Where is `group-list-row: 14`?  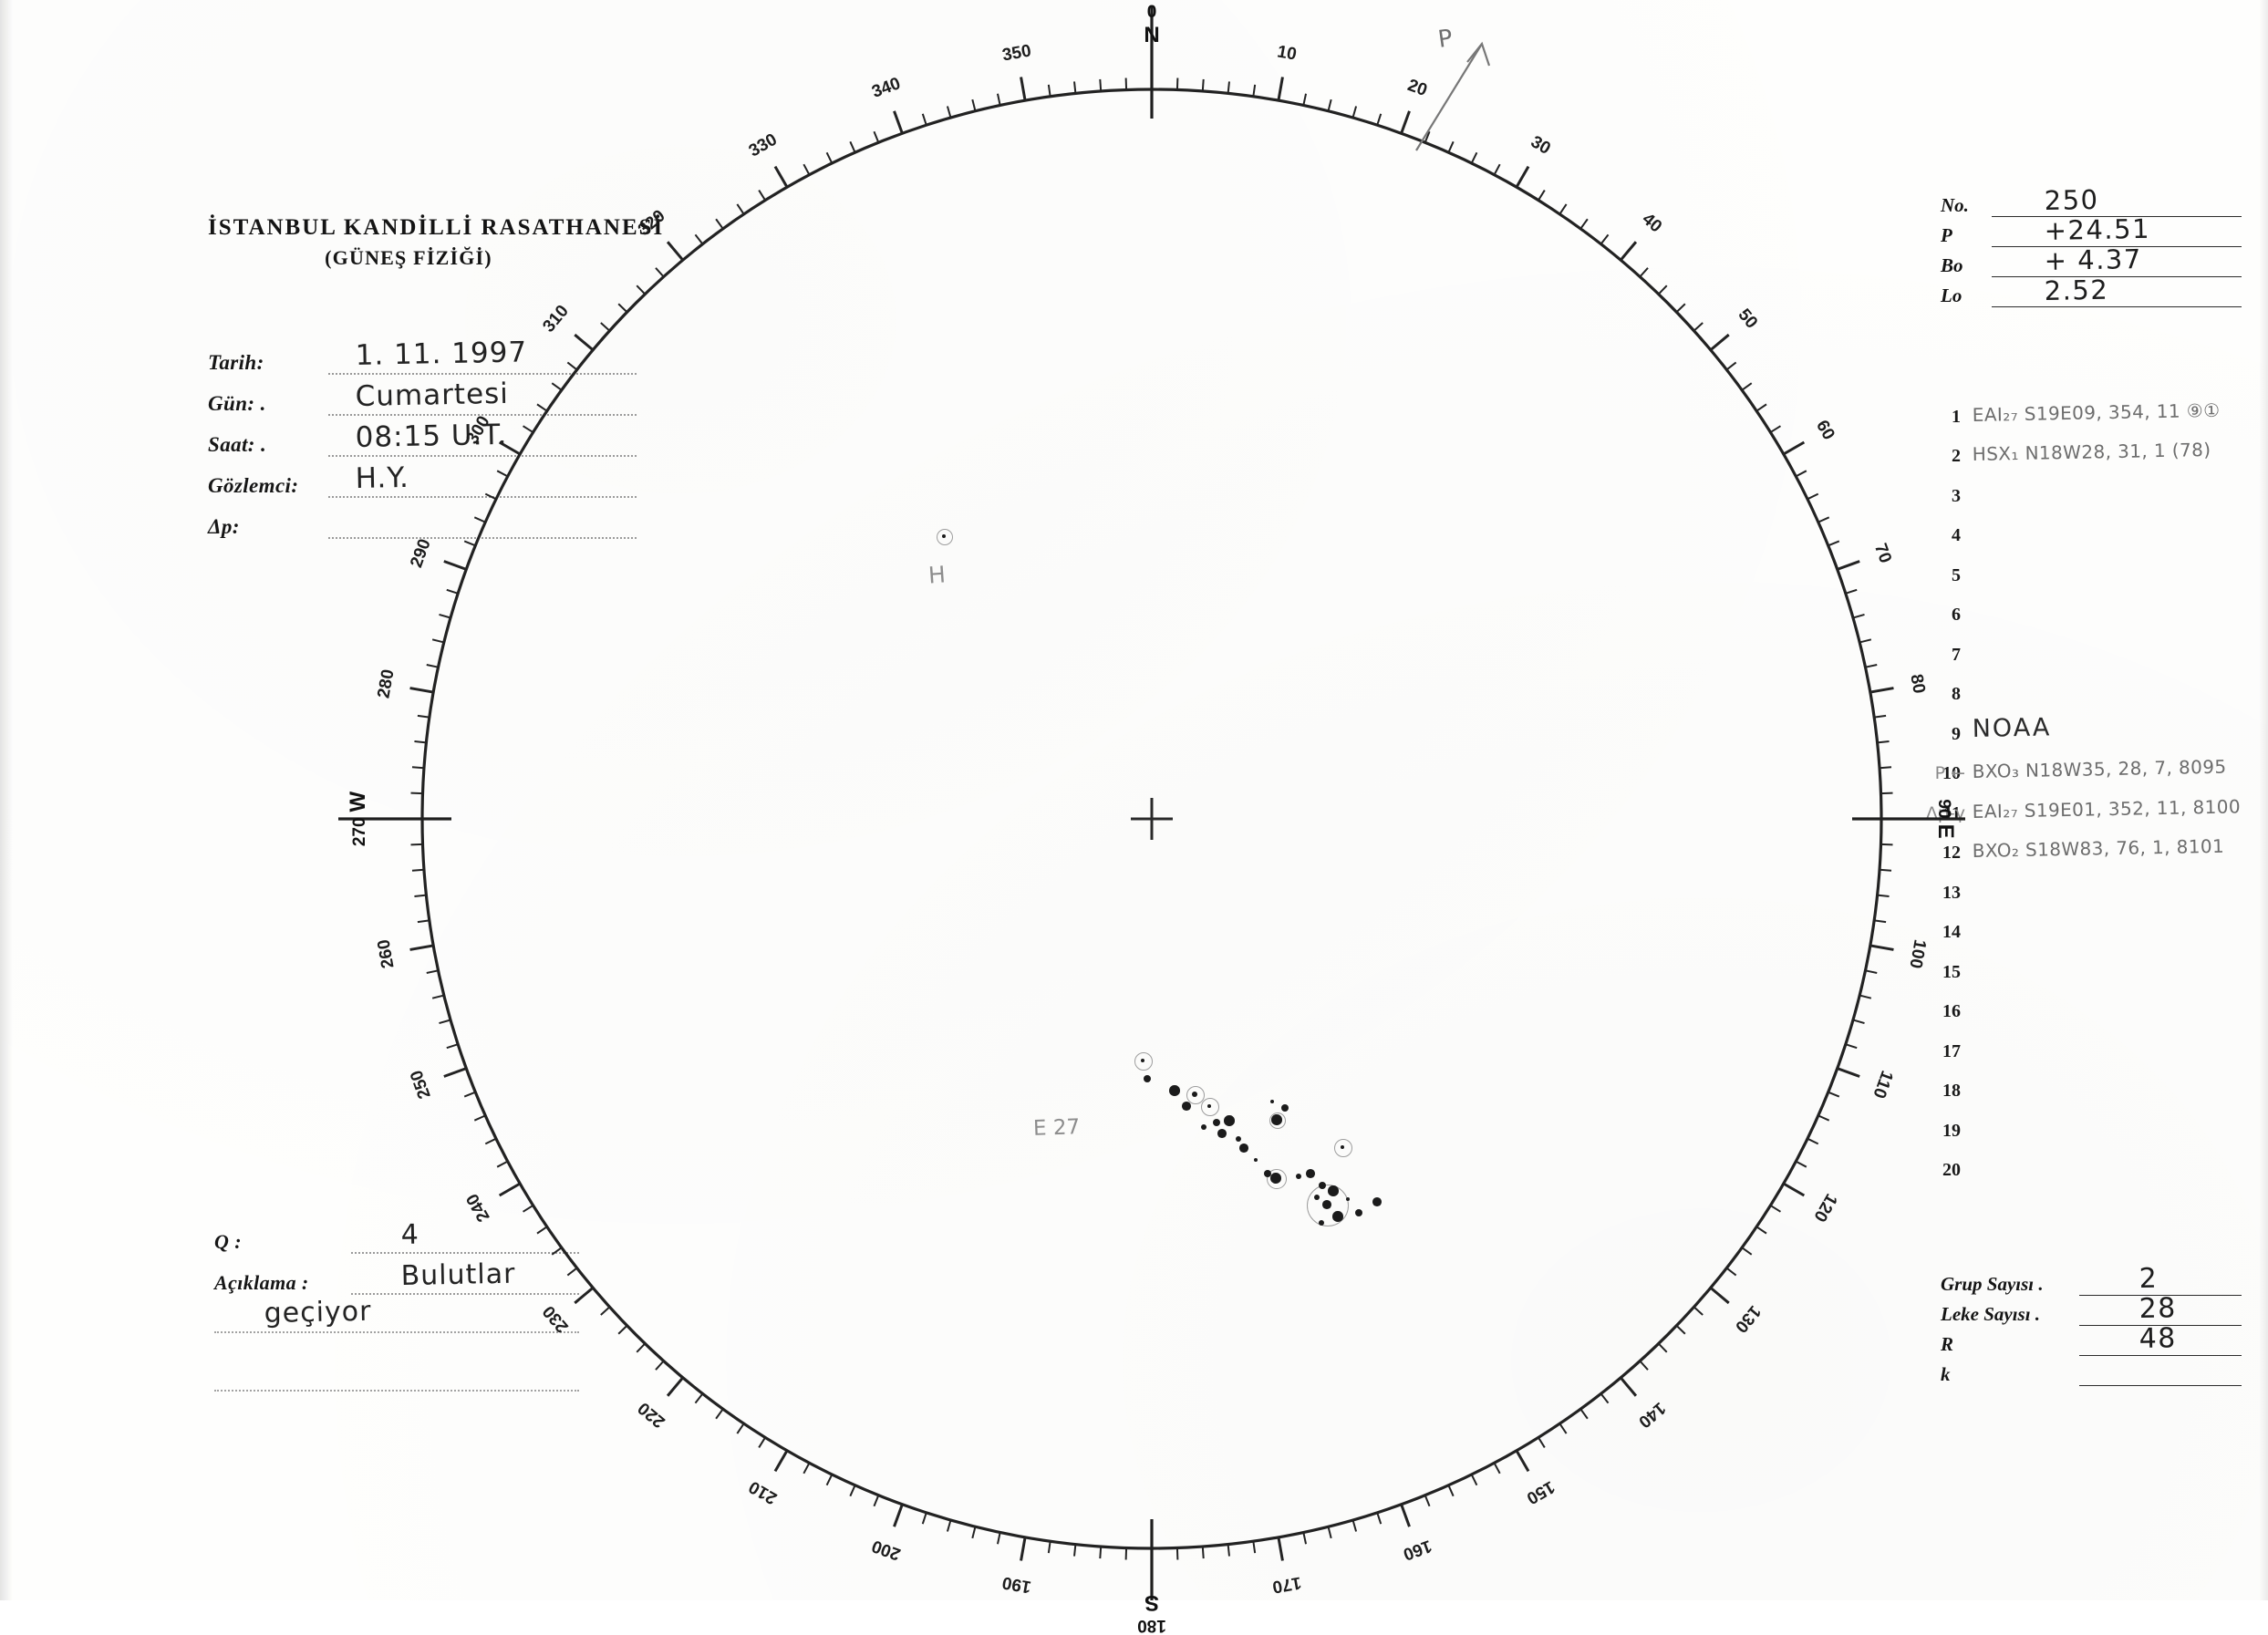 group-list-row: 14 is located at coordinates (2092, 924).